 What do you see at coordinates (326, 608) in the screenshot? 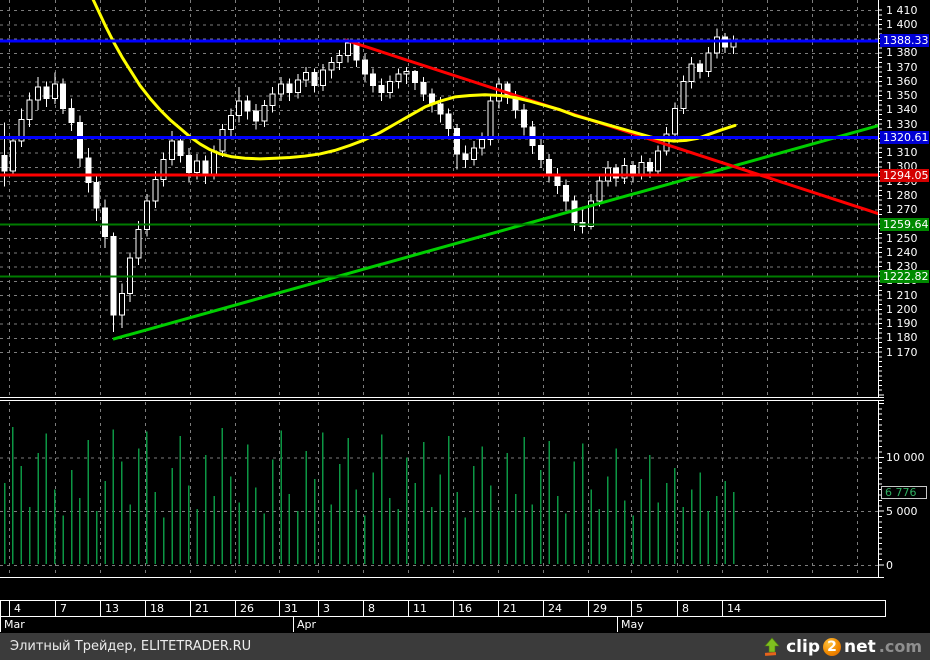
I see `date-cell-label: 3` at bounding box center [326, 608].